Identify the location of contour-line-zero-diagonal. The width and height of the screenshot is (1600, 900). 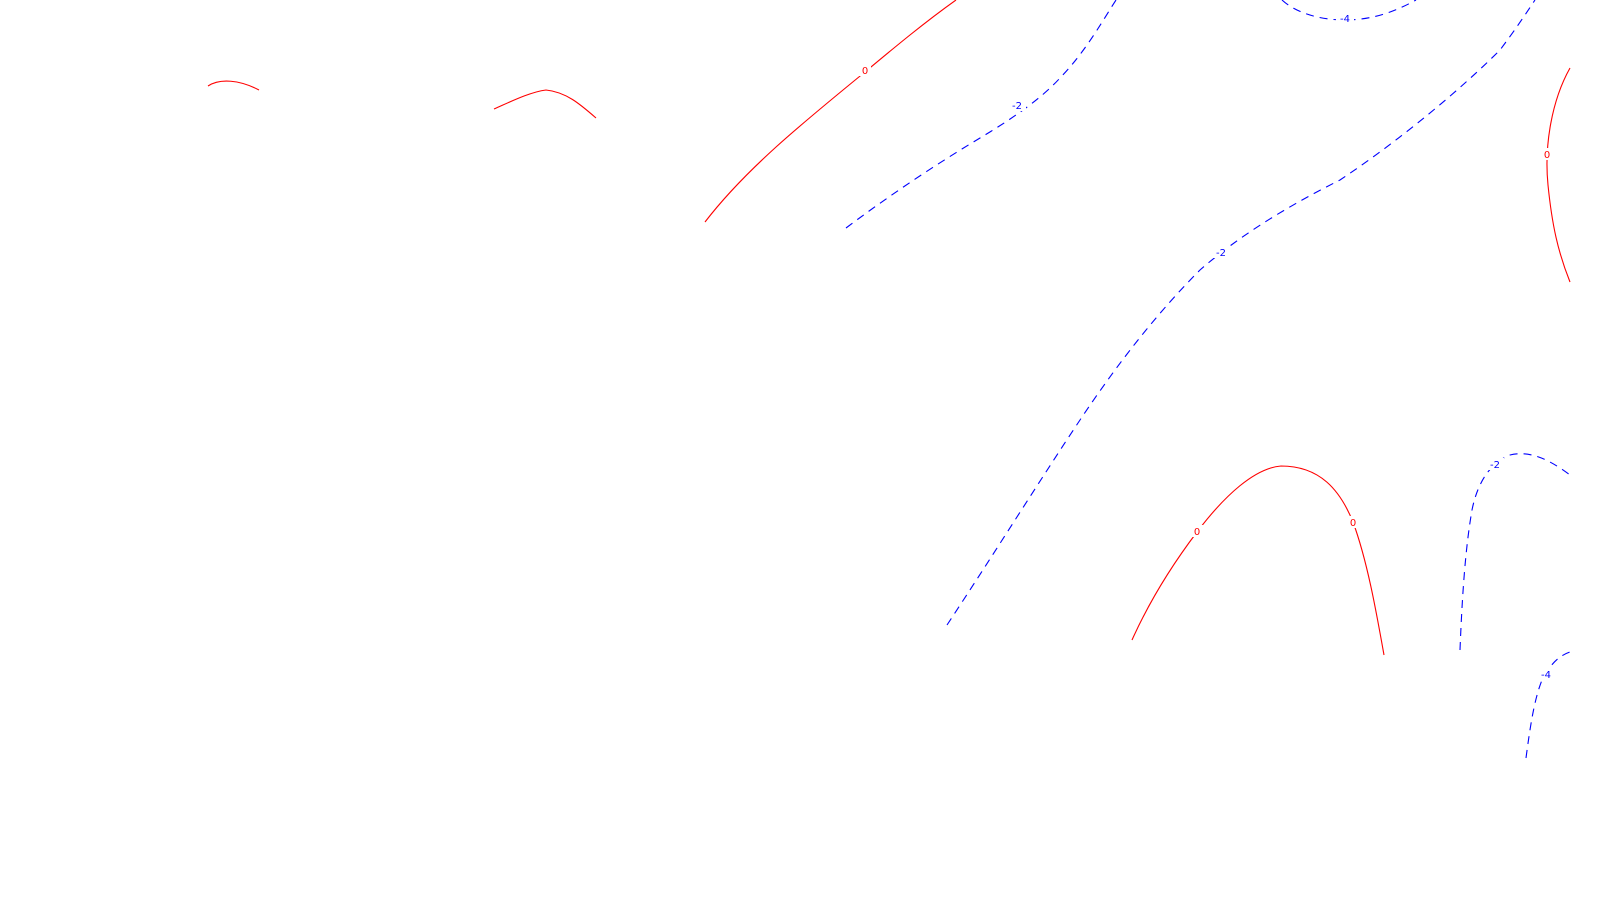
(830, 111).